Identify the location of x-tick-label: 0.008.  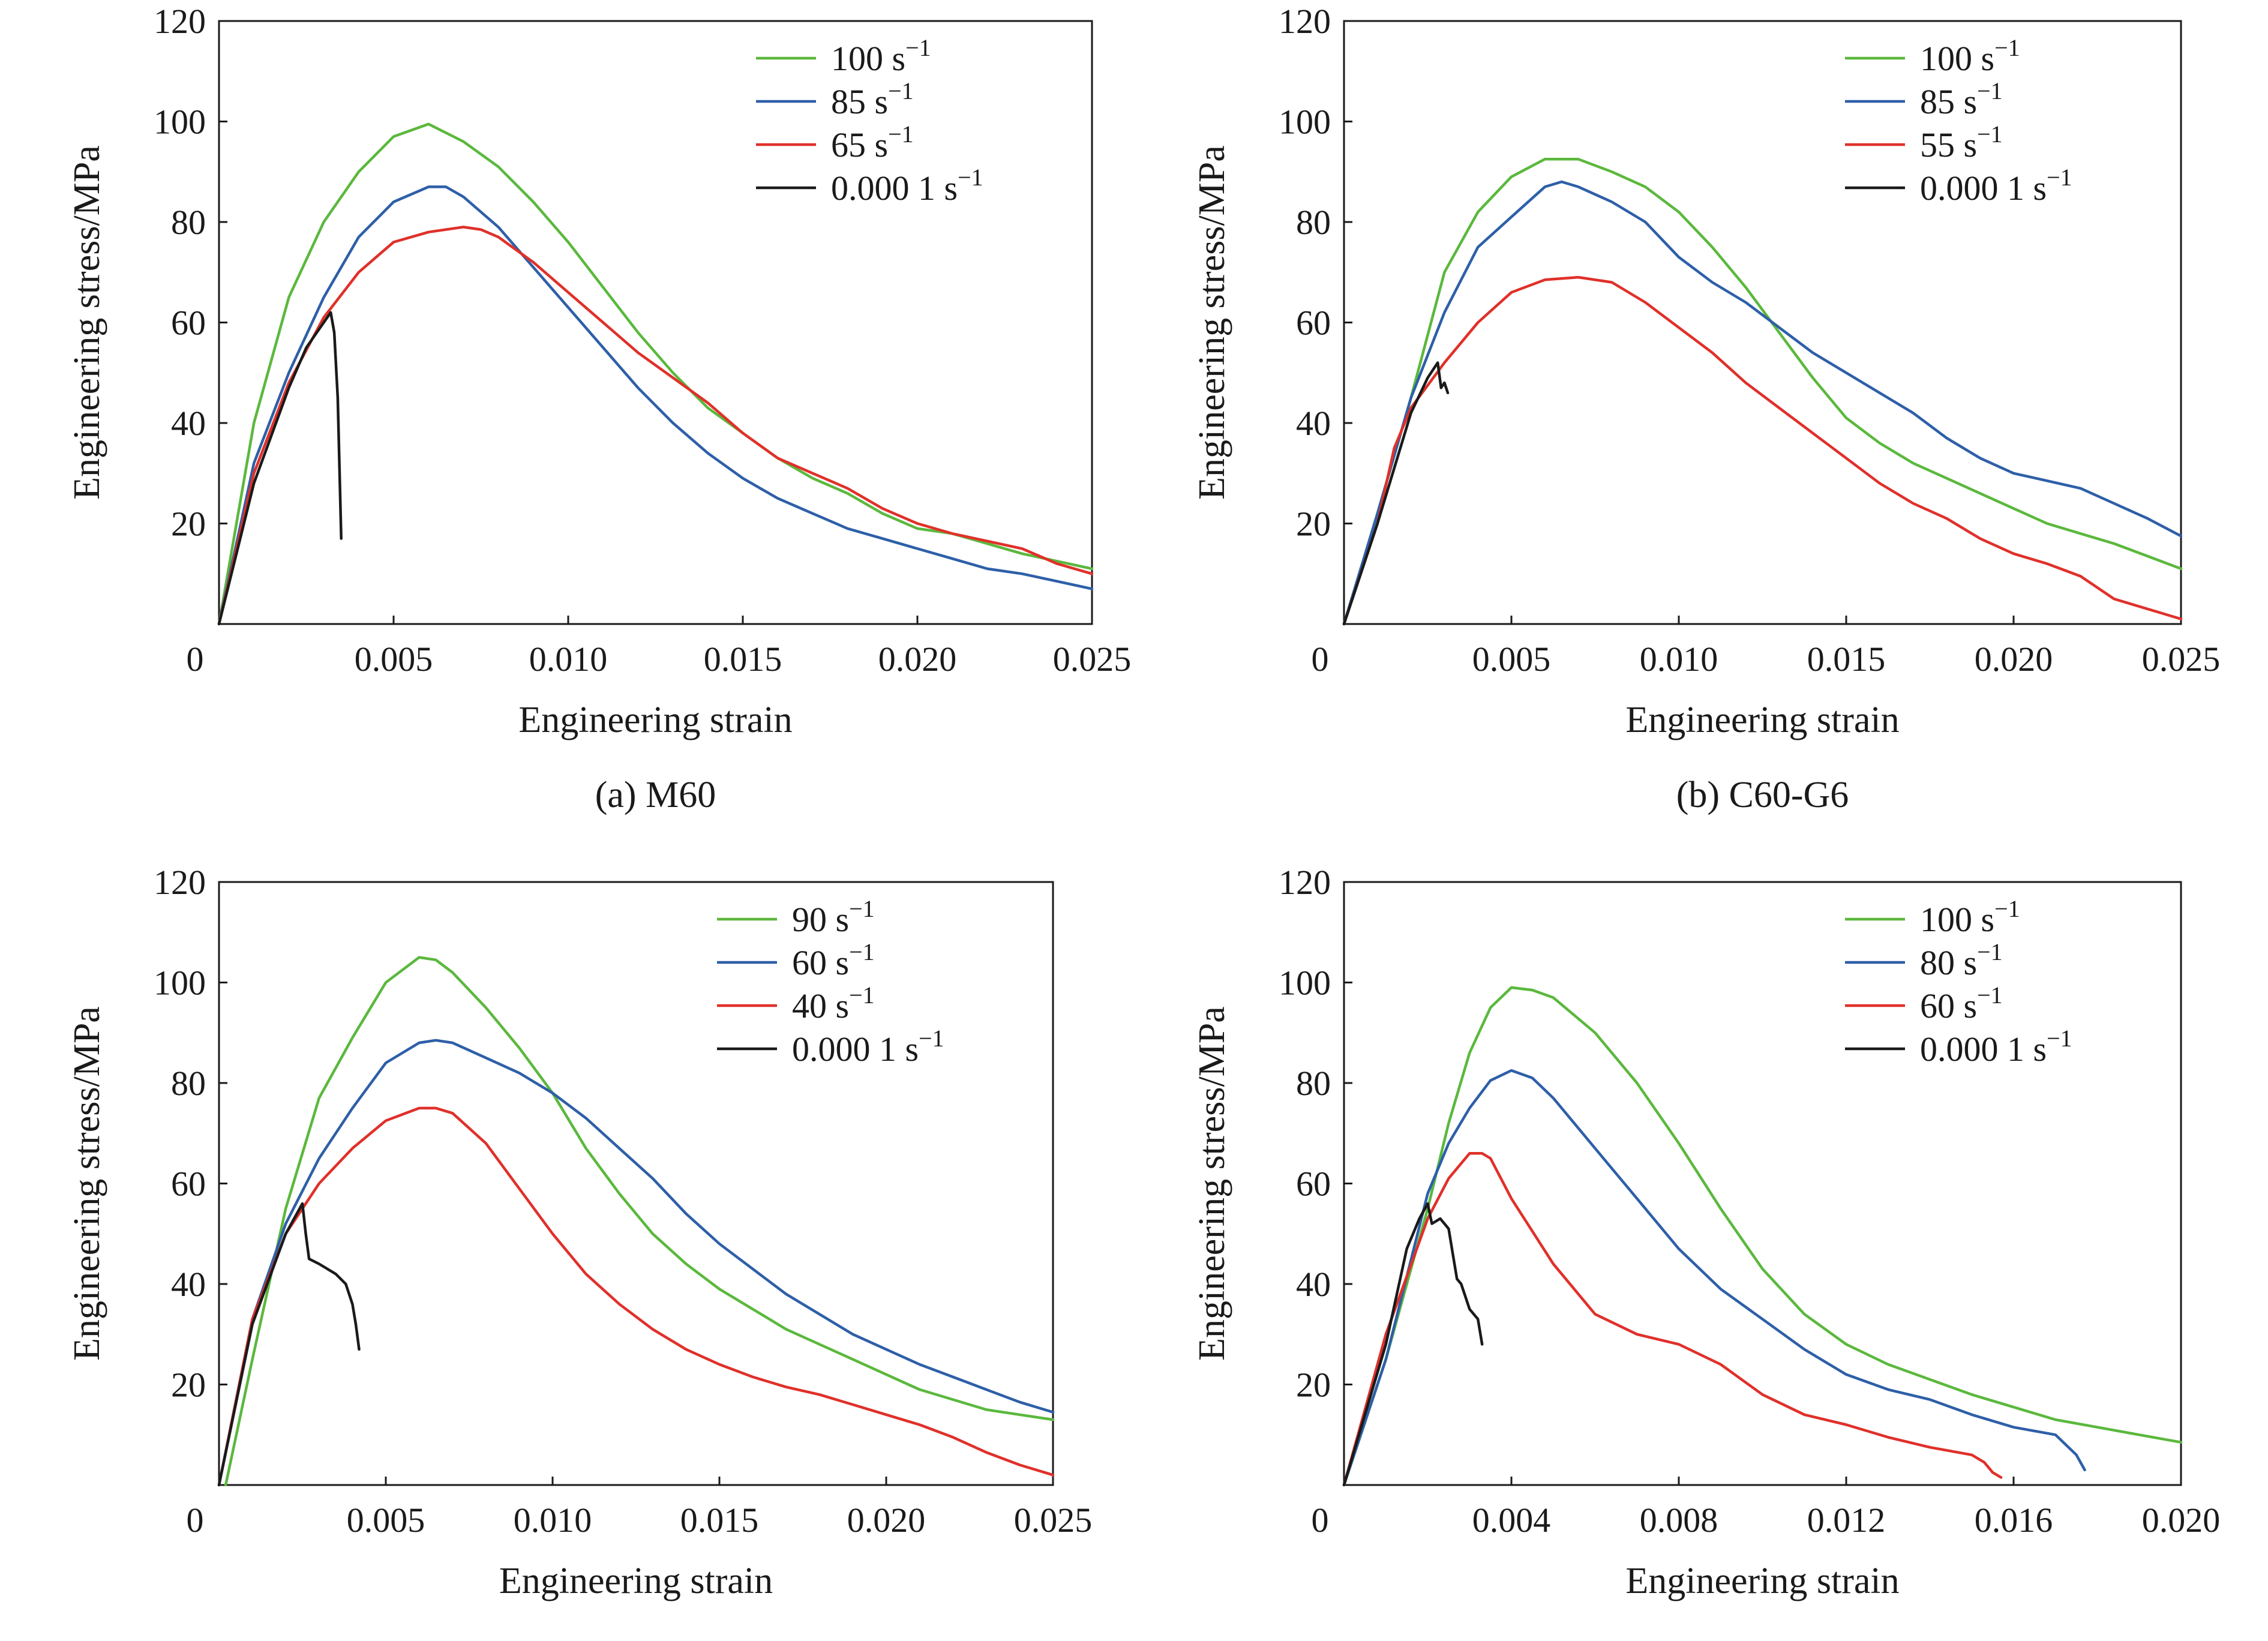
(1679, 1521).